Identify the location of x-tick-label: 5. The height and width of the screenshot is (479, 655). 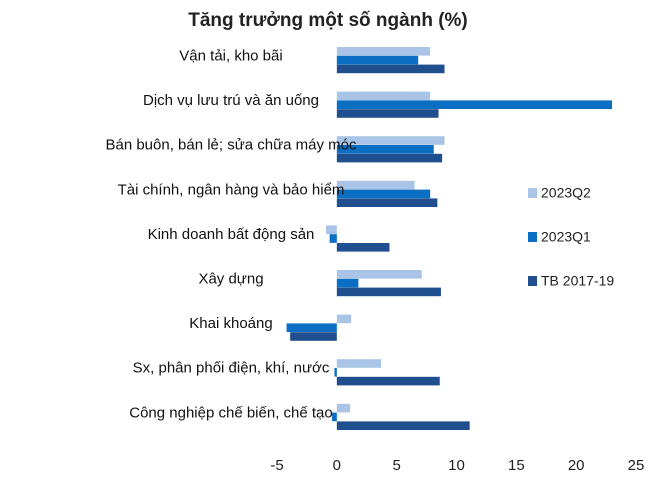
(396, 465).